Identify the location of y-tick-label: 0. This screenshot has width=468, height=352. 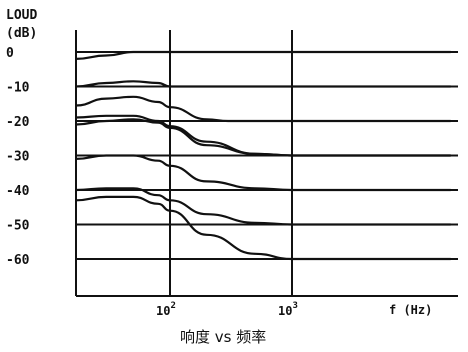
(10, 53).